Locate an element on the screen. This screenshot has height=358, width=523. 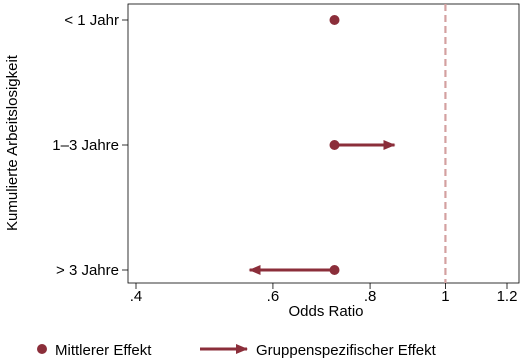
x-axis-title: Odds Ratio is located at coordinates (325, 311).